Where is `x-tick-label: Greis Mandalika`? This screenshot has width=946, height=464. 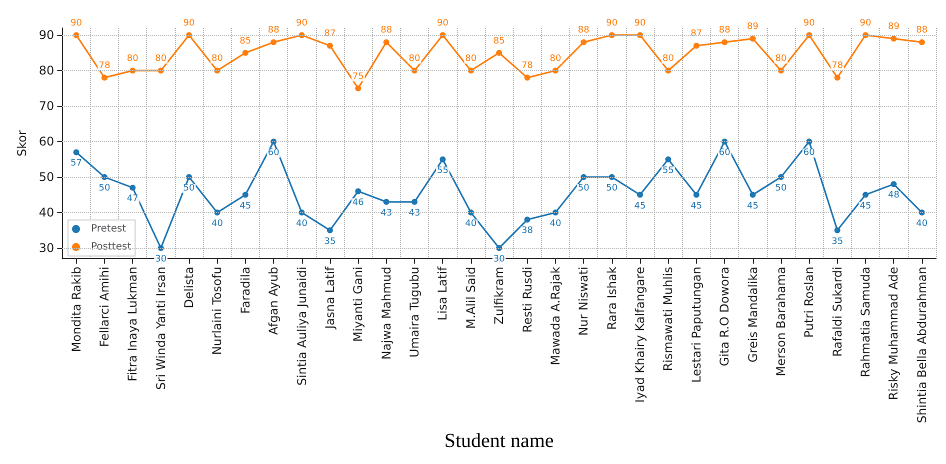
x-tick-label: Greis Mandalika is located at coordinates (753, 314).